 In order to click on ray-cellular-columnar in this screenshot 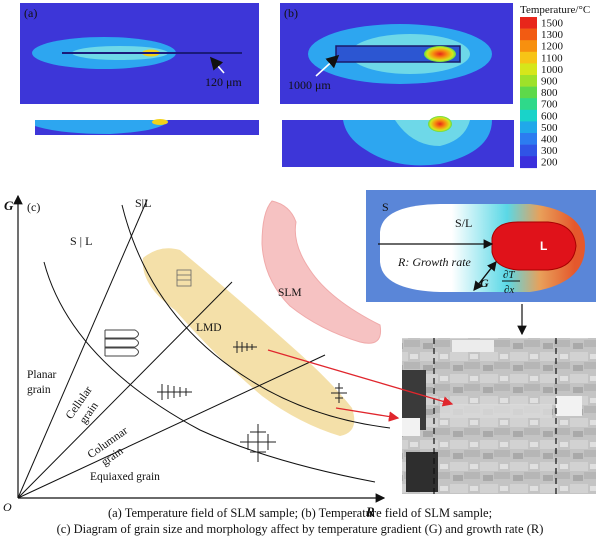, I will do `click(125, 390)`.